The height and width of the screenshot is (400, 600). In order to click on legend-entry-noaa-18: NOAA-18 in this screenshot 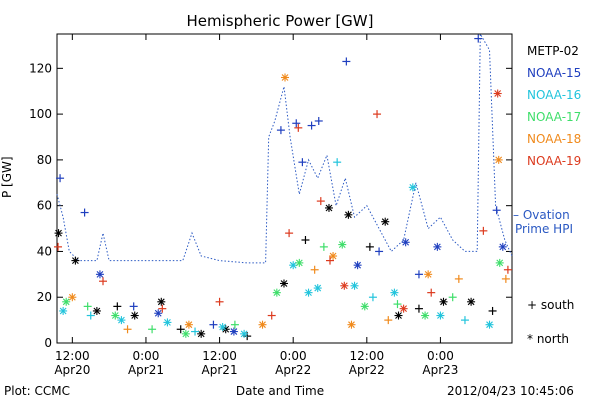, I will do `click(554, 139)`.